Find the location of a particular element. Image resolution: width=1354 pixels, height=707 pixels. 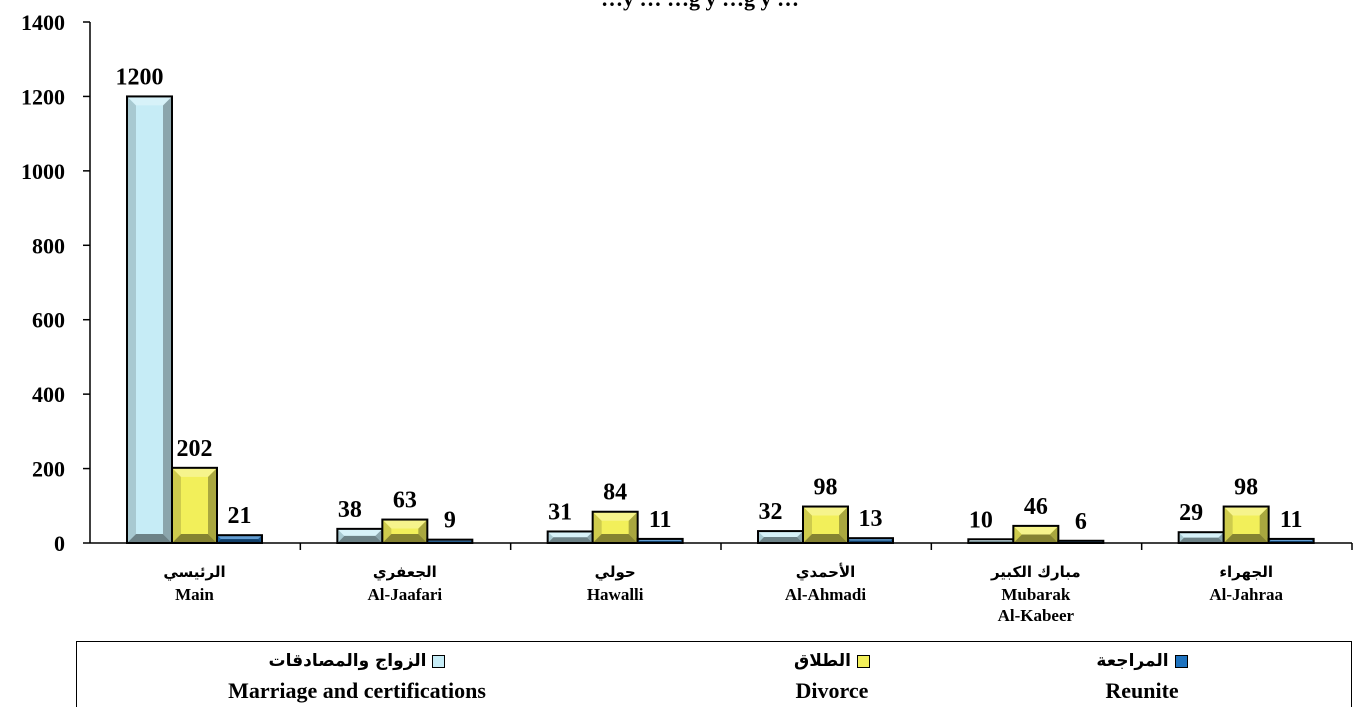

y-tick-label: 800 is located at coordinates (48, 245).